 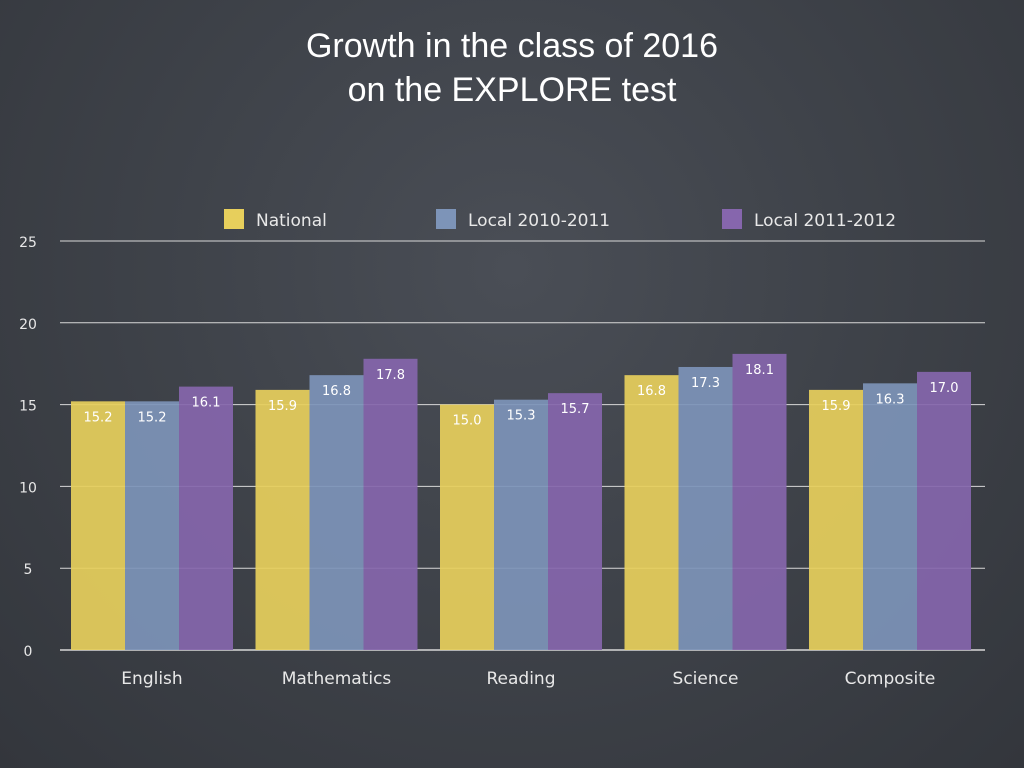 What do you see at coordinates (521, 416) in the screenshot?
I see `data-label: 15.3` at bounding box center [521, 416].